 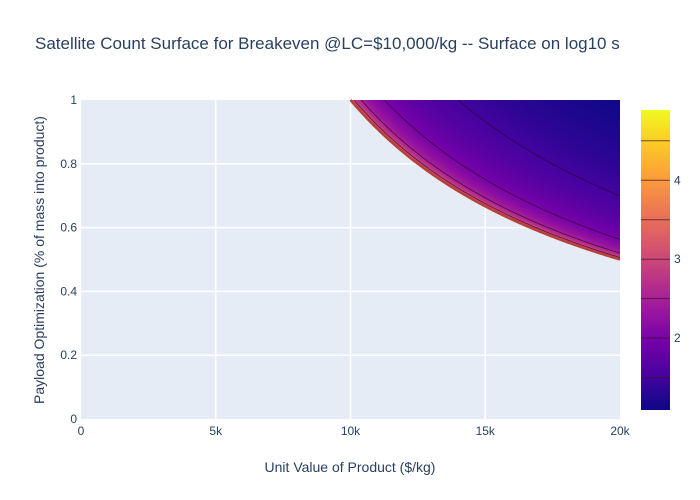 What do you see at coordinates (216, 431) in the screenshot?
I see `x-tick-label: 5k` at bounding box center [216, 431].